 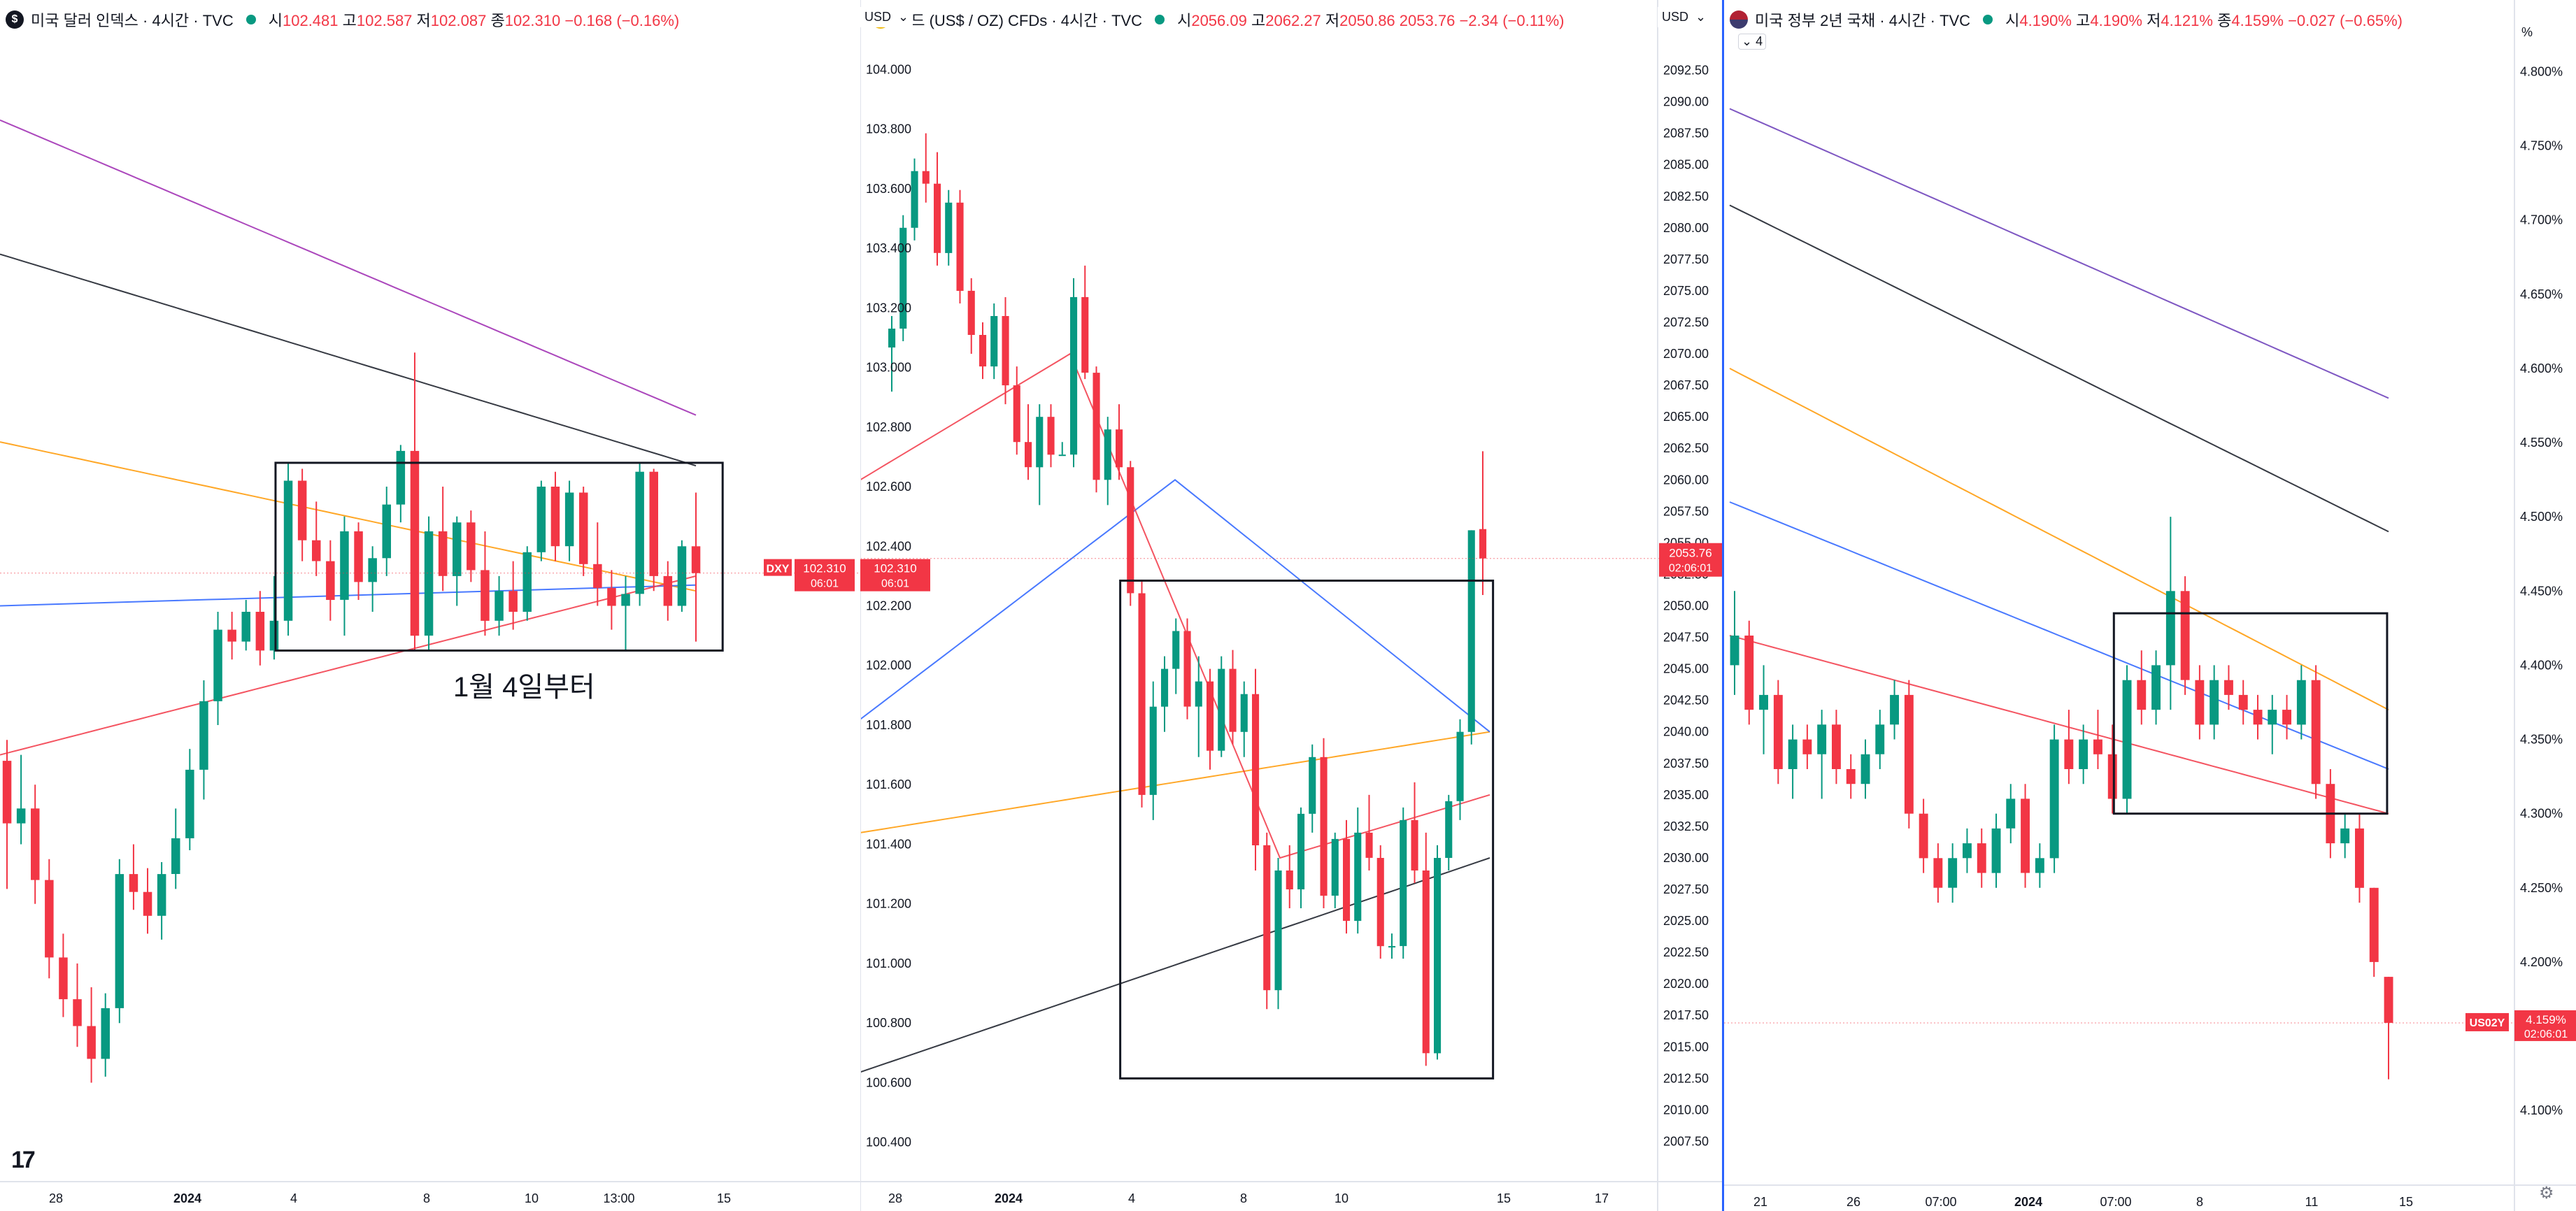 I want to click on right-axis-tick-label: 2015.00, so click(x=1686, y=1047).